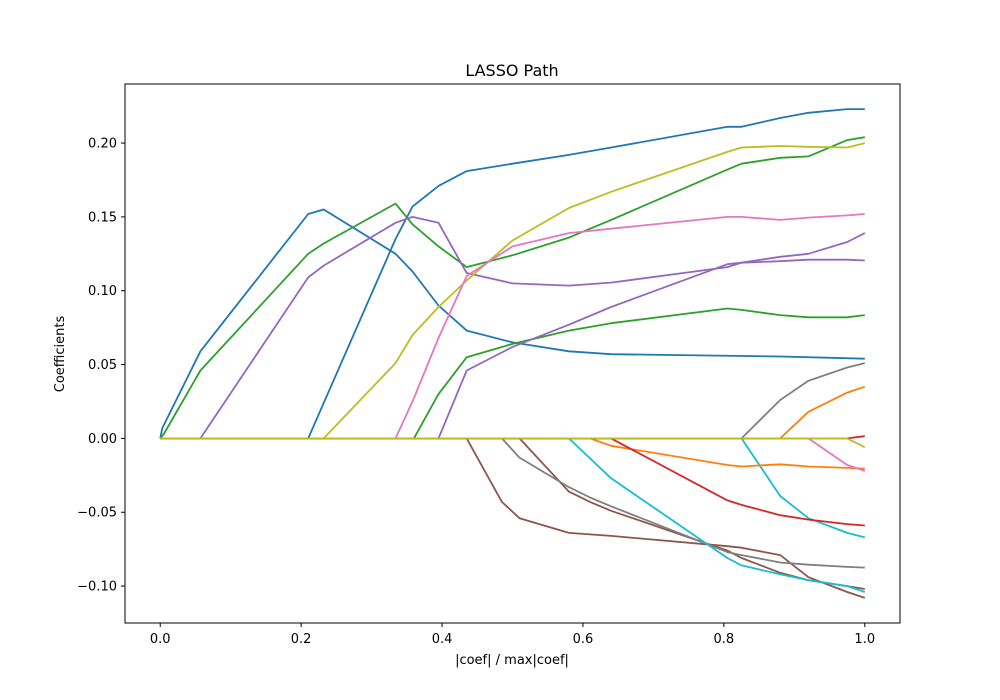 This screenshot has width=1000, height=700. Describe the element at coordinates (583, 639) in the screenshot. I see `x-tick-label: 0.6` at that location.